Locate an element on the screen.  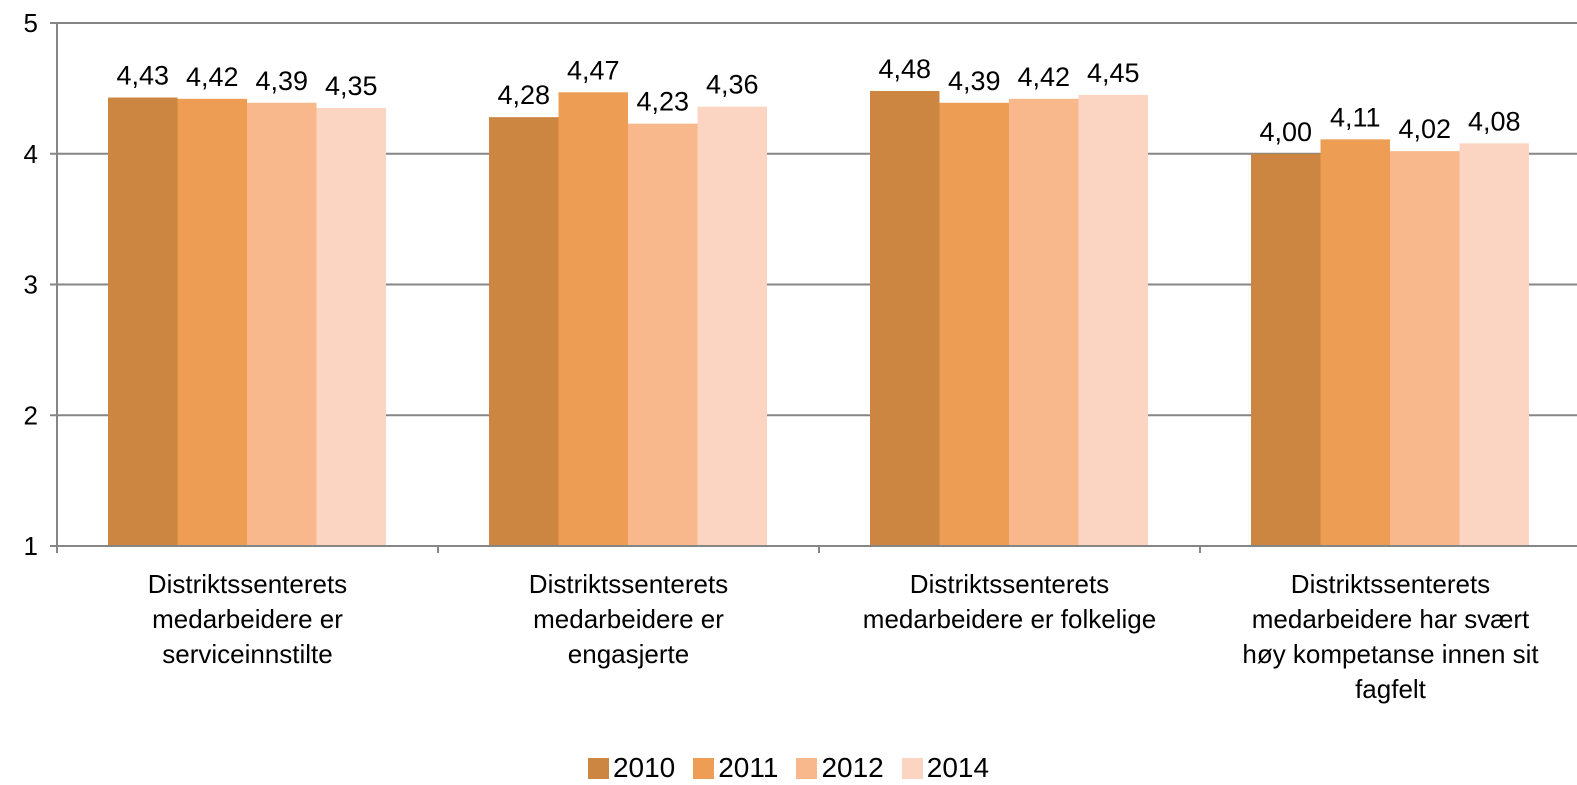
y-tick-label: 2 is located at coordinates (31, 415).